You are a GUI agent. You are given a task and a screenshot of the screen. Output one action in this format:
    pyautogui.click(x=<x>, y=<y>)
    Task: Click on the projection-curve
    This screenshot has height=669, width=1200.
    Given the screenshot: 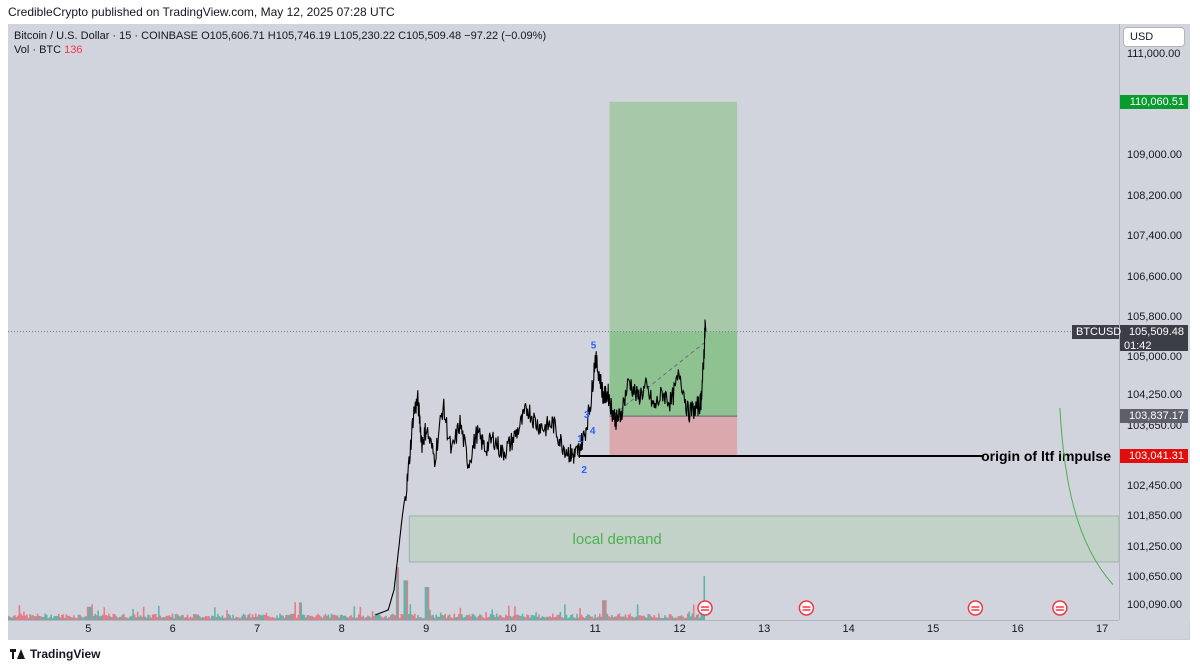 What is the action you would take?
    pyautogui.click(x=1086, y=496)
    